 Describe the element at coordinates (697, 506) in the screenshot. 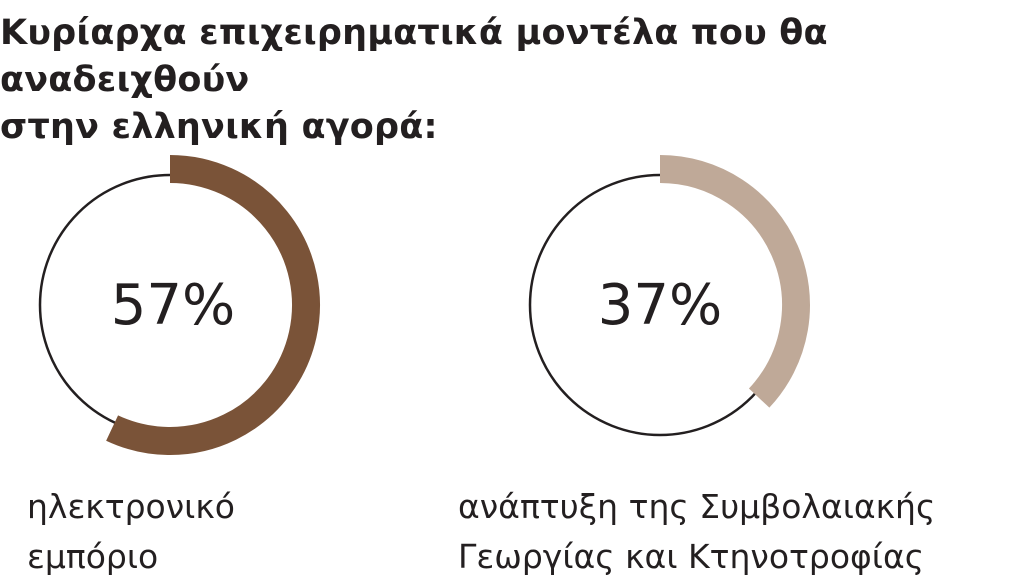

I see `category-label-contract-farming-line-1: ανάπτυξη της Συμβολαιακής` at that location.